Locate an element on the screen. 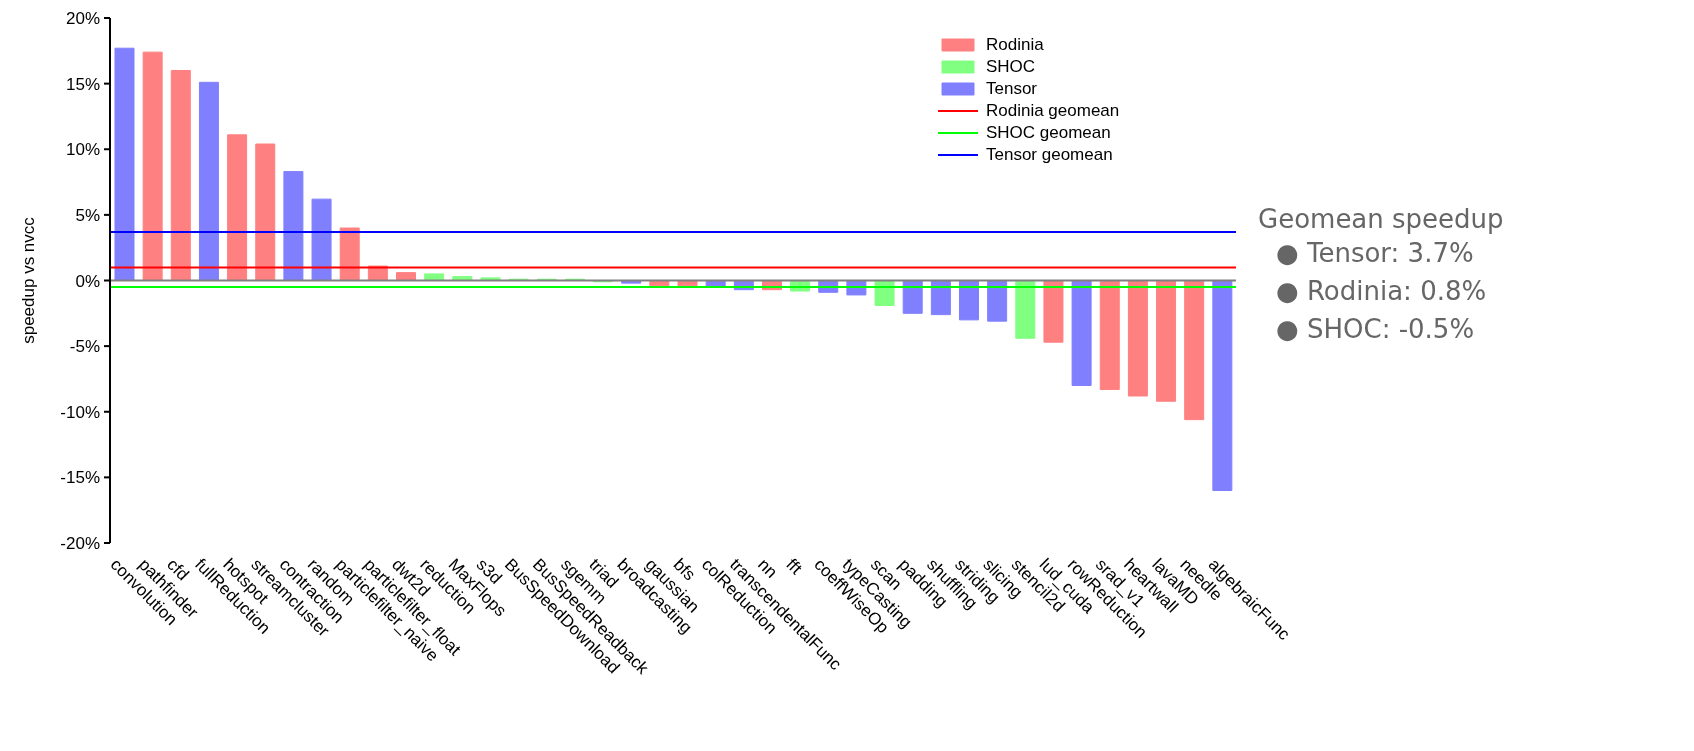 Image resolution: width=1694 pixels, height=751 pixels. y-axis-title: speedup vs nvcc is located at coordinates (29, 280).